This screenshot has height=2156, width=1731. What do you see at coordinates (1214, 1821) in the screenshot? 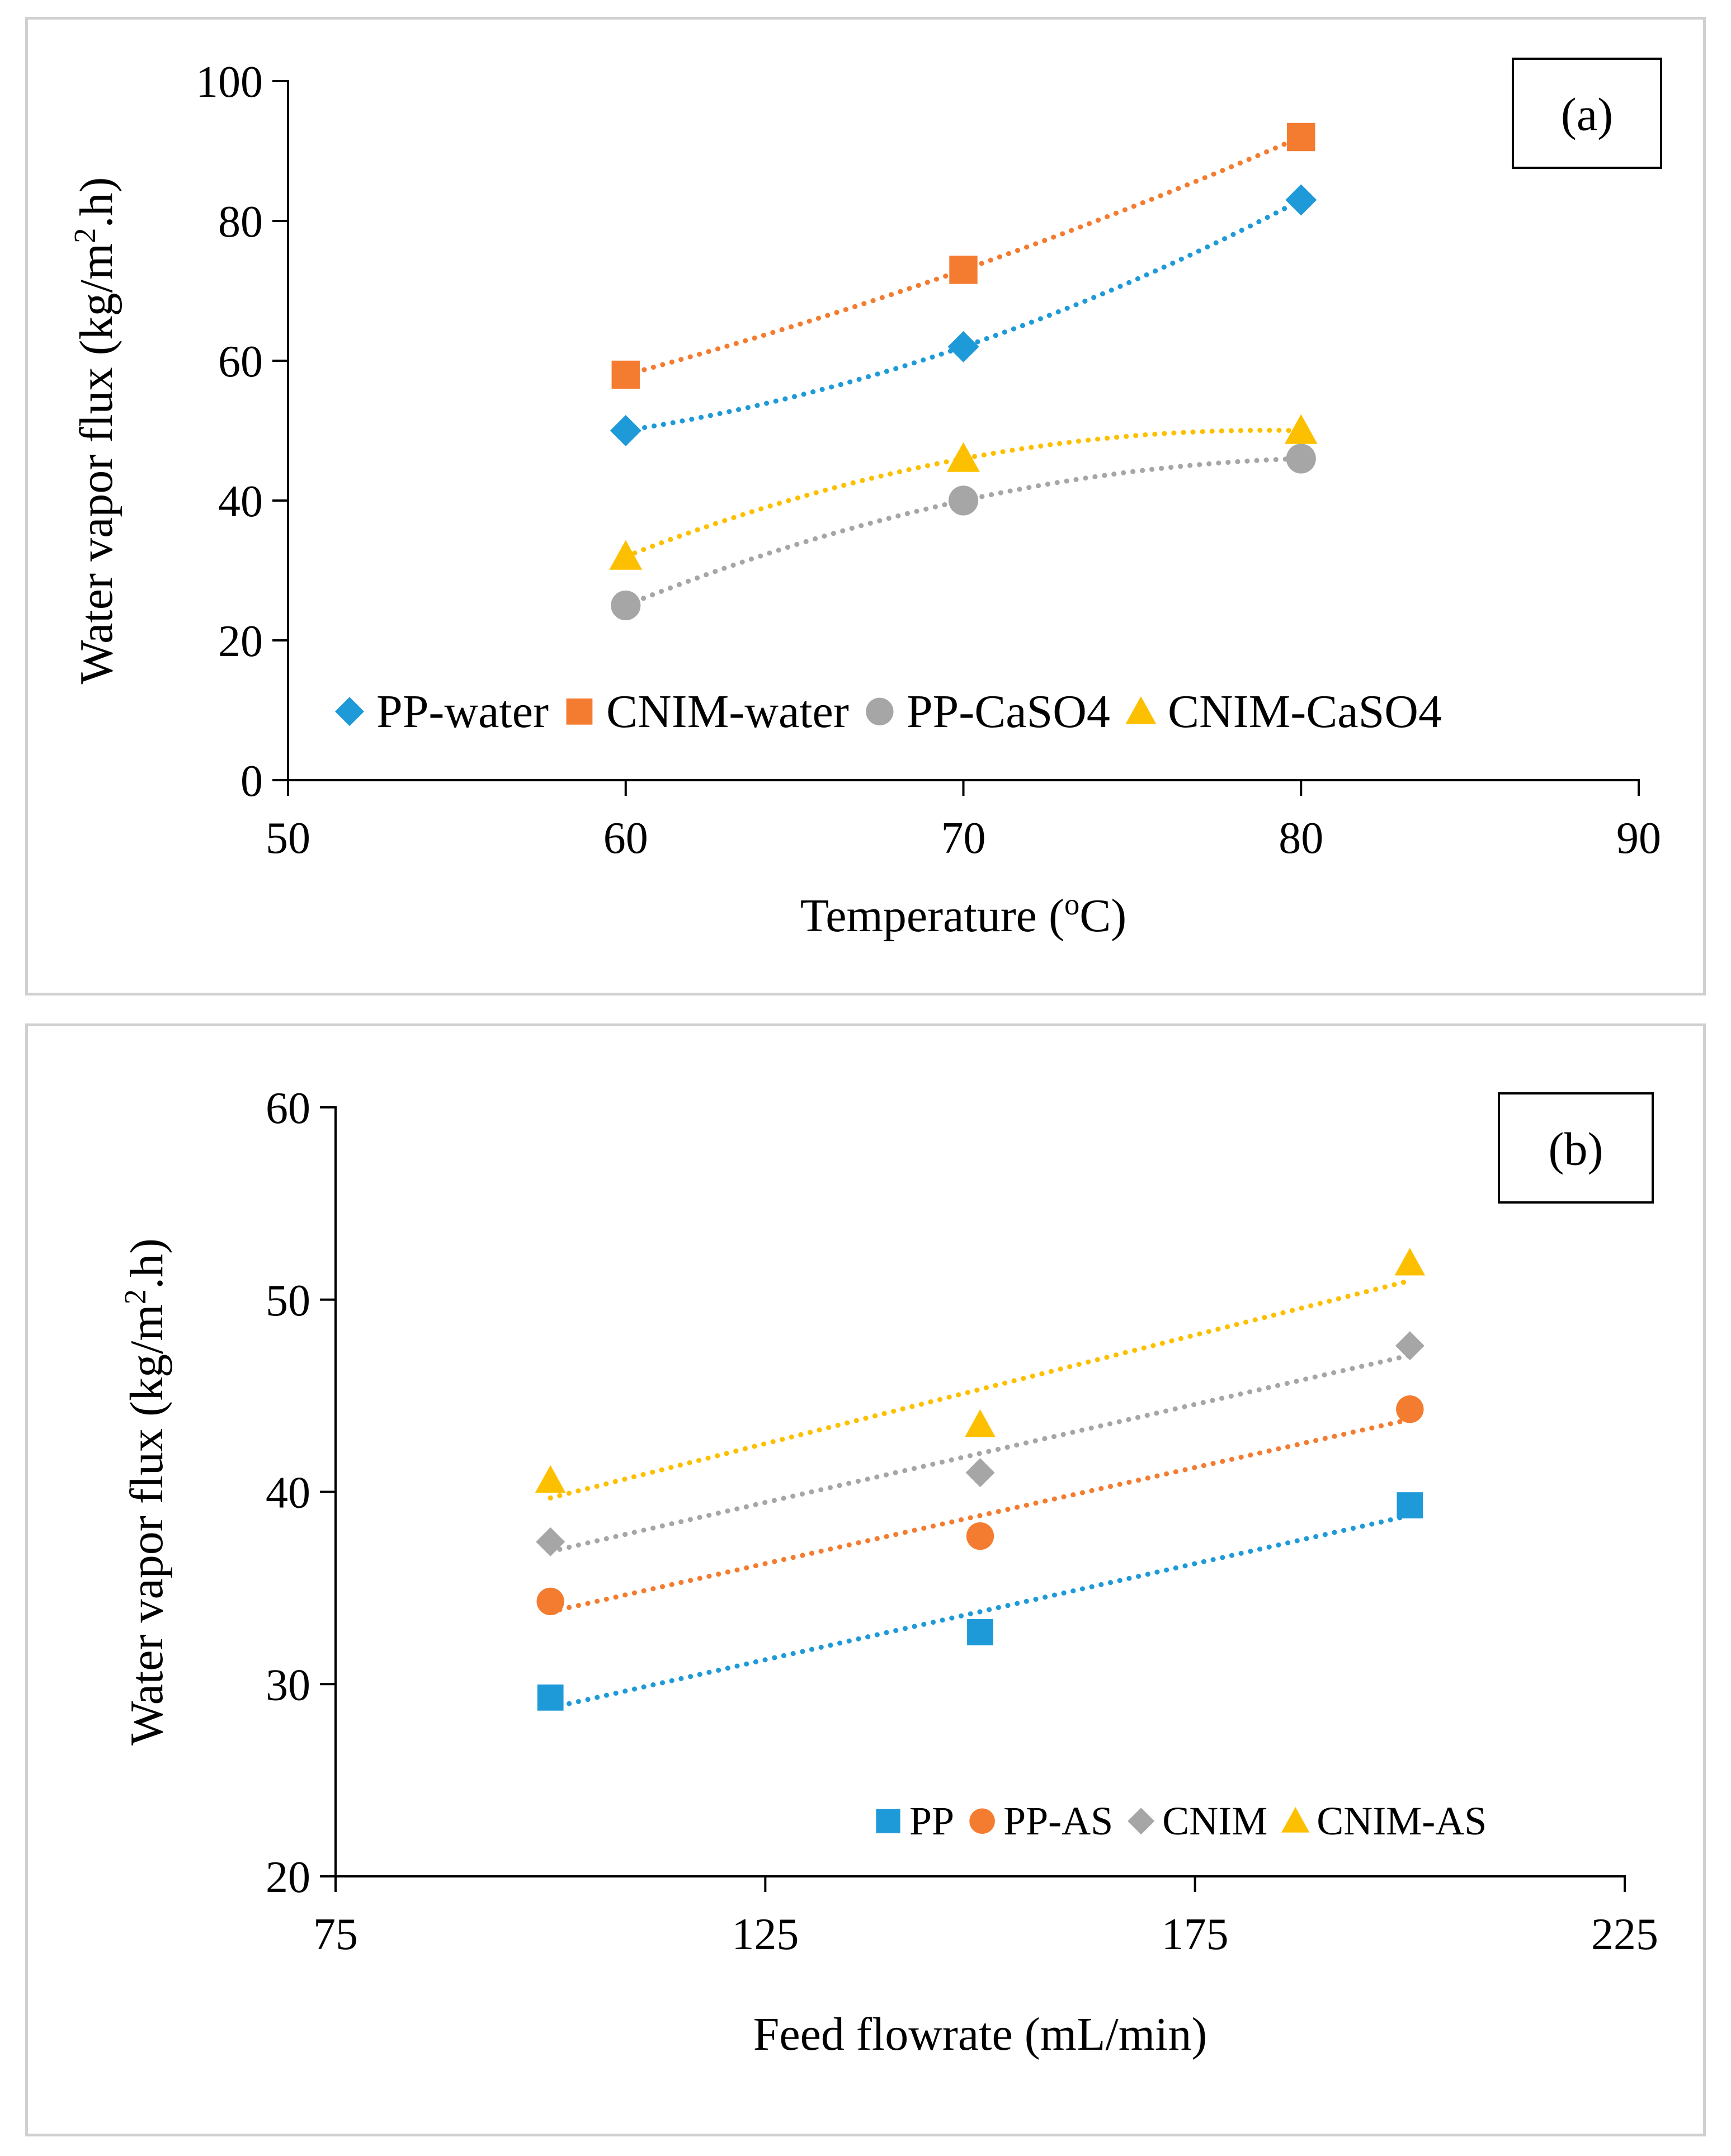
I see `chart-b-legend-label-cnim: CNIM` at bounding box center [1214, 1821].